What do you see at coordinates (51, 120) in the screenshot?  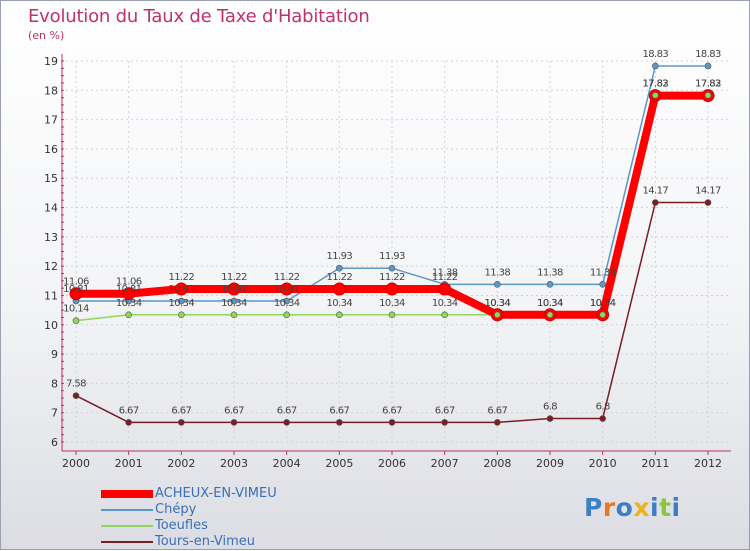 I see `y-tick-label: 17` at bounding box center [51, 120].